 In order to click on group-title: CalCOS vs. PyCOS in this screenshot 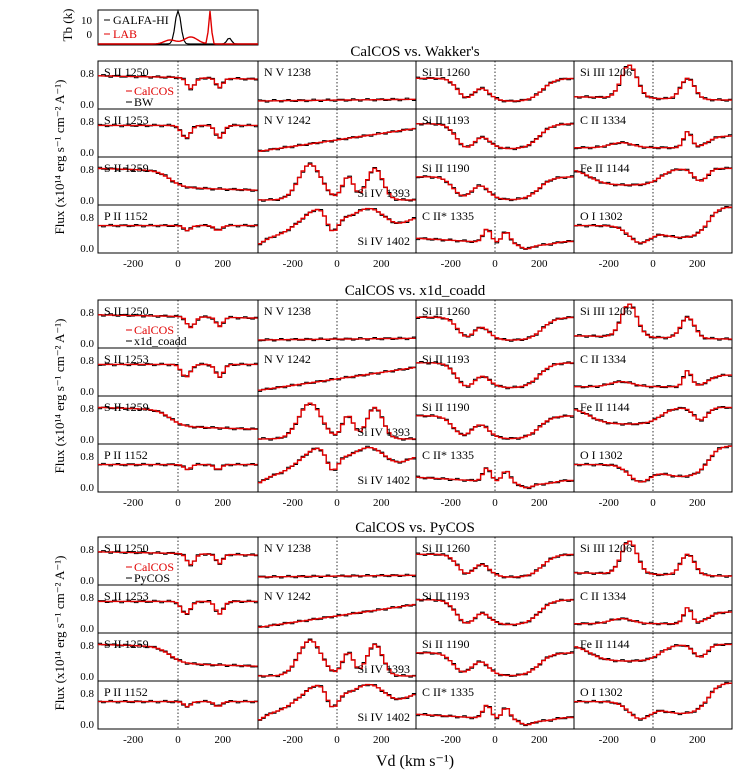, I will do `click(415, 528)`.